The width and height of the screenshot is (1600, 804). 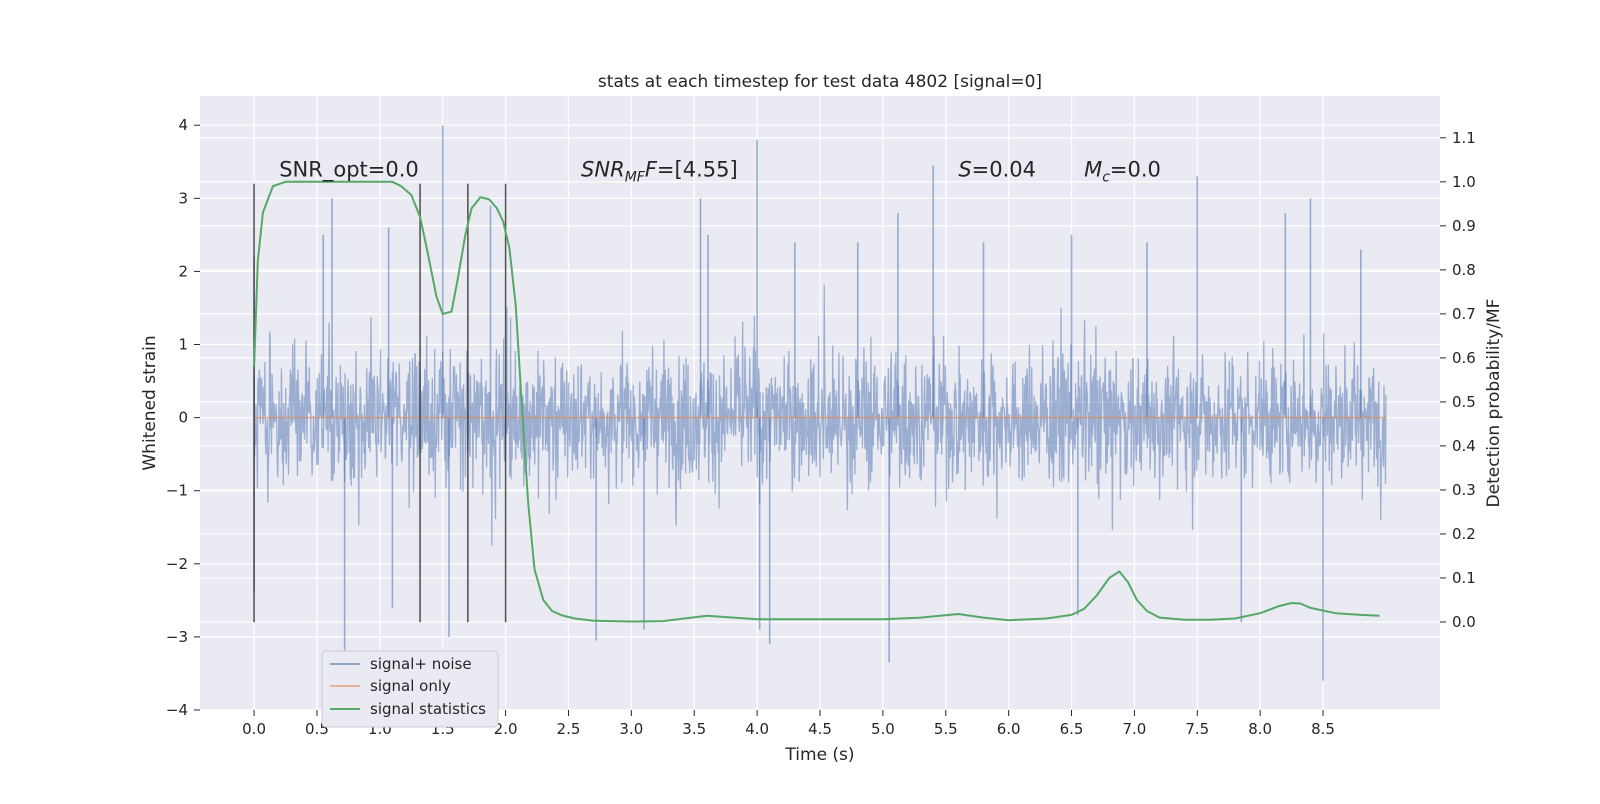 I want to click on annotations: SNR_opt=0.0 SNRMFF=[4.55] S=0.04 Mc=0.0, so click(x=720, y=171).